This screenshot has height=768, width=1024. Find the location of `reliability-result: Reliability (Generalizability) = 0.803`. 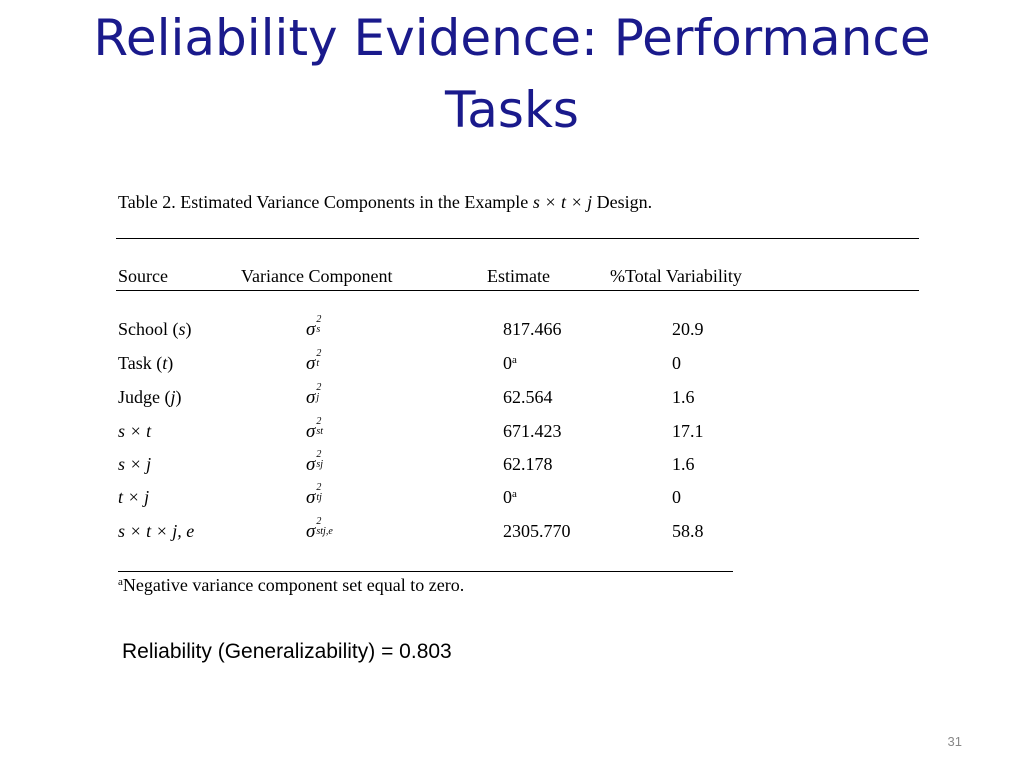

reliability-result: Reliability (Generalizability) = 0.803 is located at coordinates (287, 651).